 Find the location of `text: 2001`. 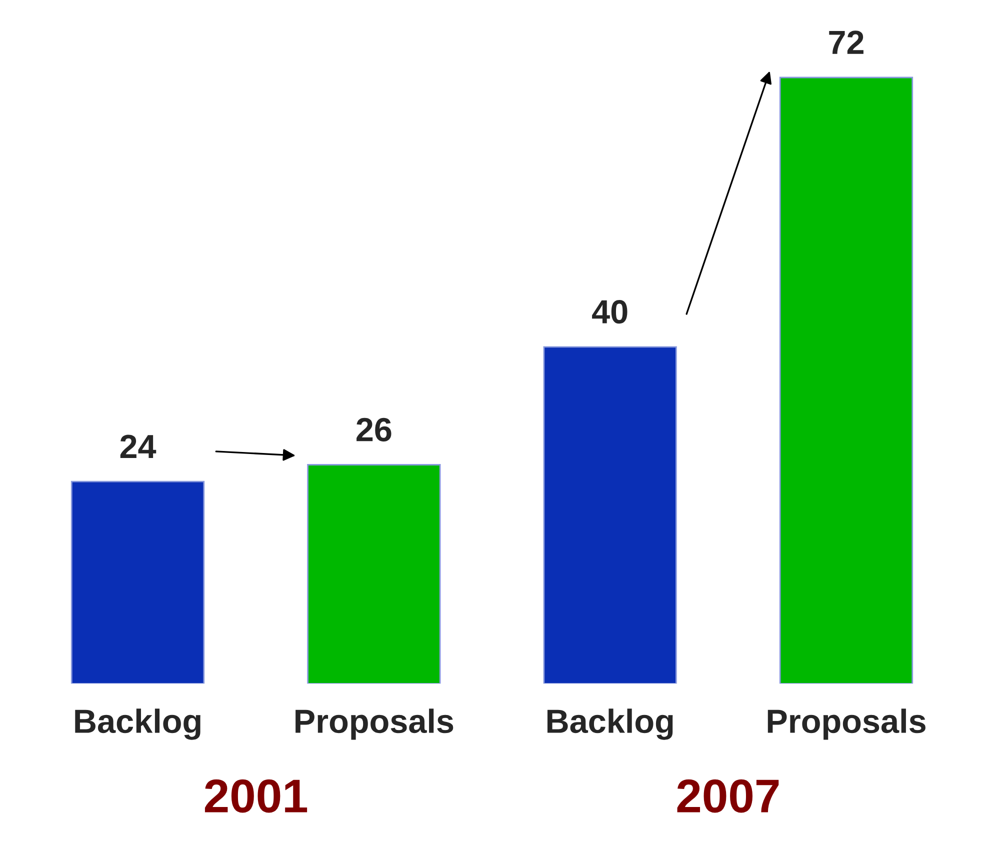

text: 2001 is located at coordinates (256, 796).